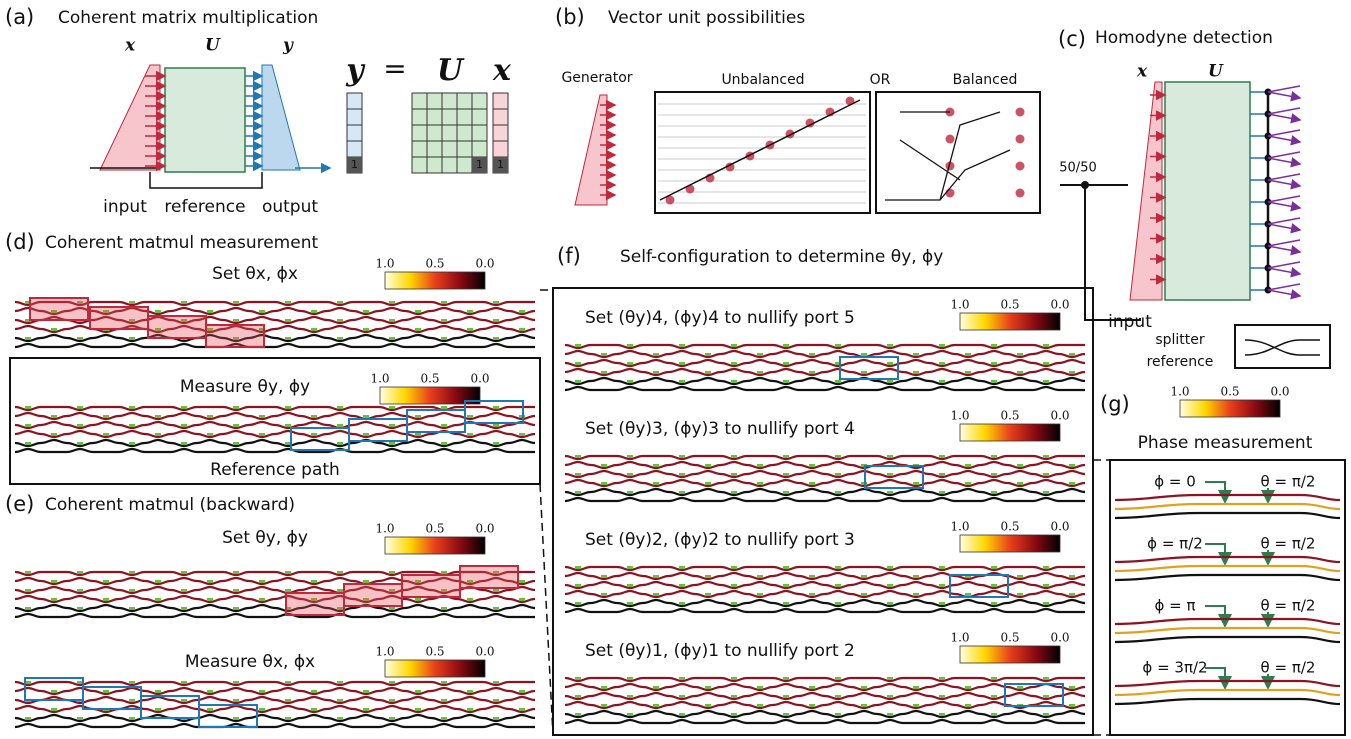 The height and width of the screenshot is (739, 1351). I want to click on label: ϕ = π, so click(1174, 606).